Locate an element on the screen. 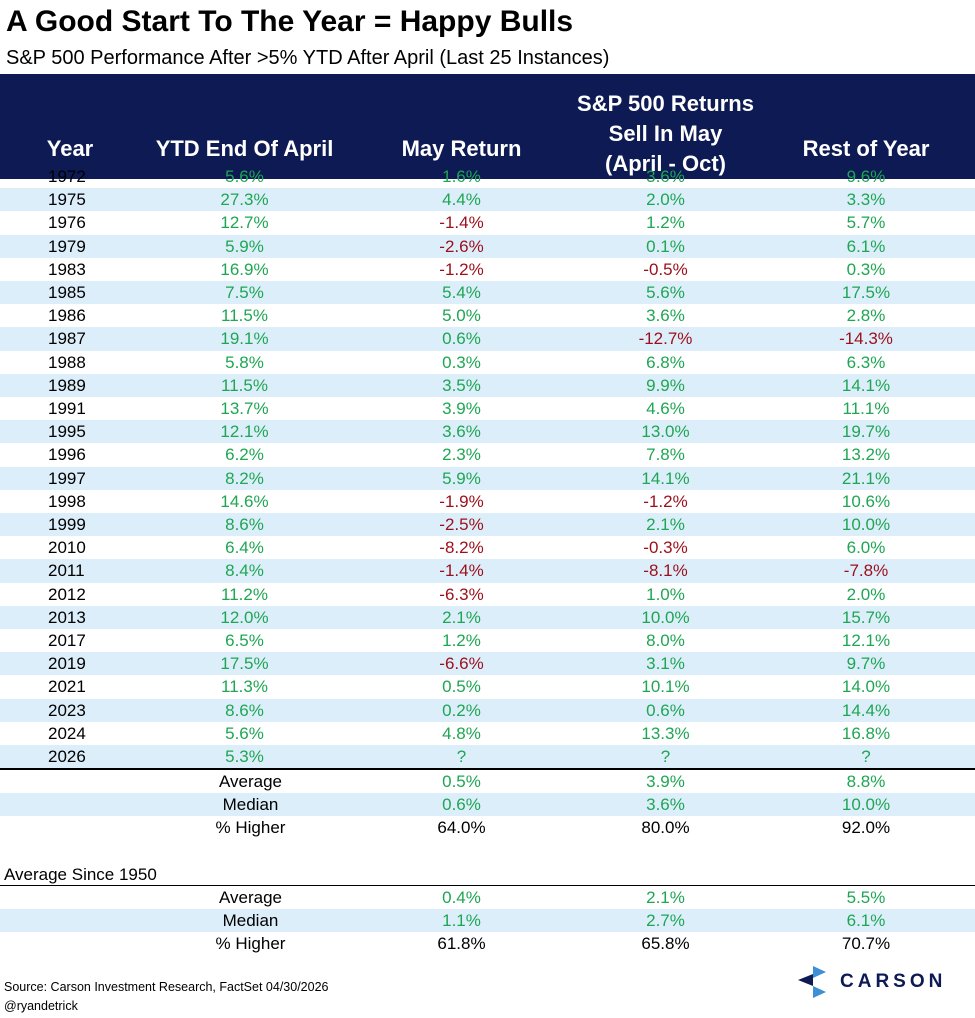  cell-ytd: 27.3% is located at coordinates (244, 200).